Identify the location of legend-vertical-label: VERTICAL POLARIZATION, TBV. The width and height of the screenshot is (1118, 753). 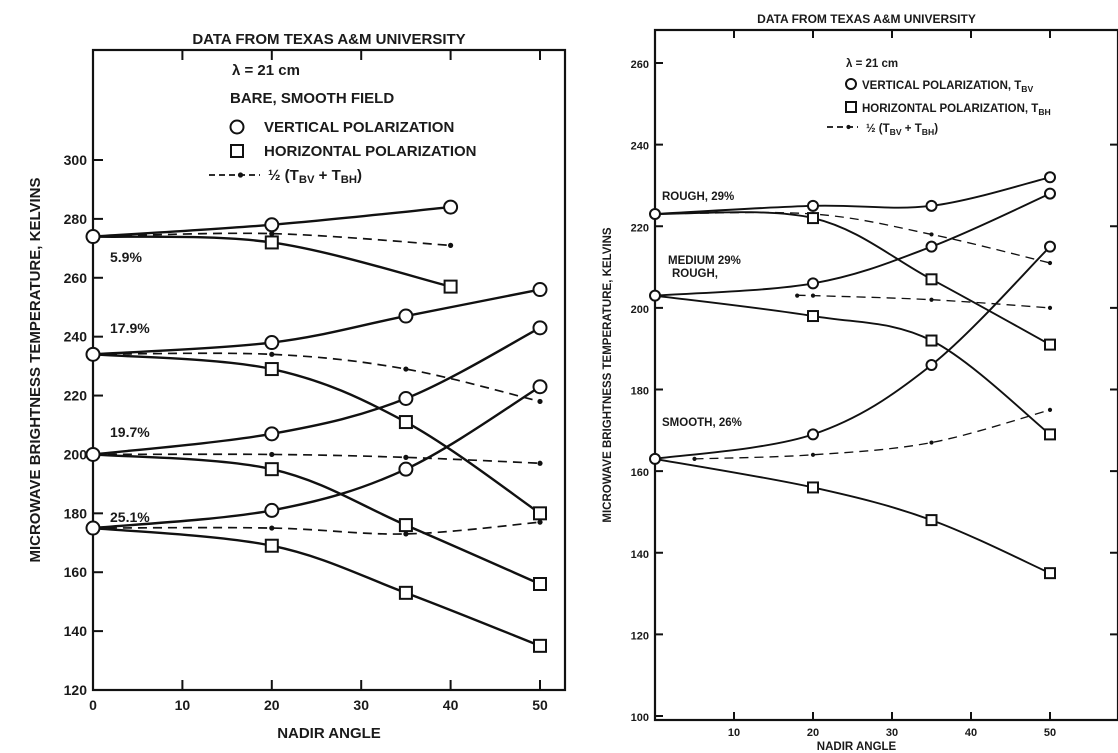
(948, 87).